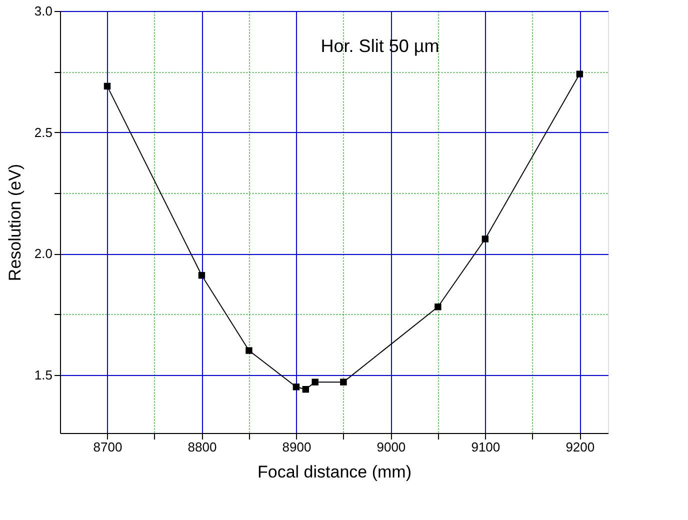 The width and height of the screenshot is (688, 520). Describe the element at coordinates (43, 374) in the screenshot. I see `y-tick-label: 1.5` at that location.